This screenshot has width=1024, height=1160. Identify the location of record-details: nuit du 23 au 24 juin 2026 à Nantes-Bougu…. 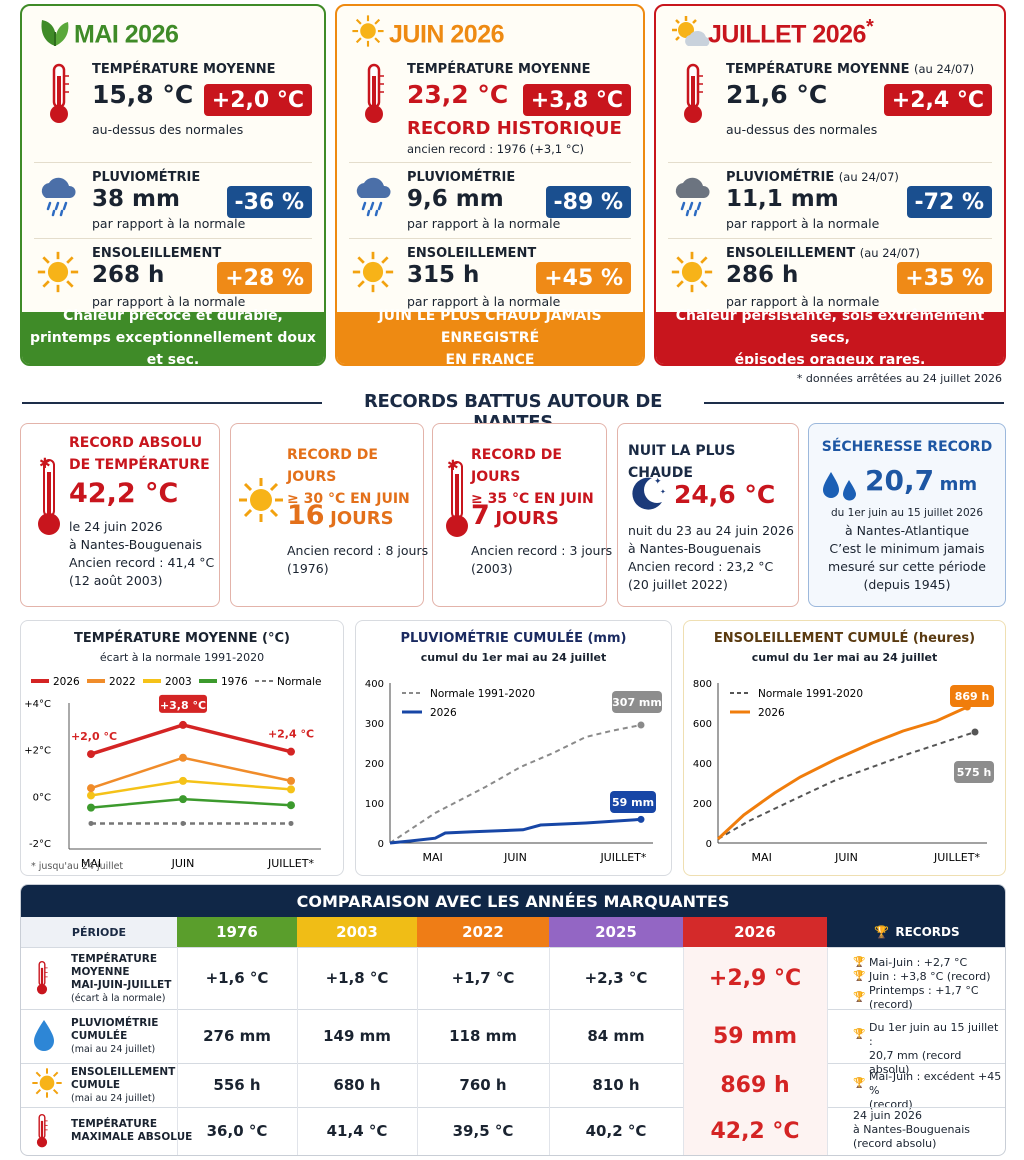
(711, 557).